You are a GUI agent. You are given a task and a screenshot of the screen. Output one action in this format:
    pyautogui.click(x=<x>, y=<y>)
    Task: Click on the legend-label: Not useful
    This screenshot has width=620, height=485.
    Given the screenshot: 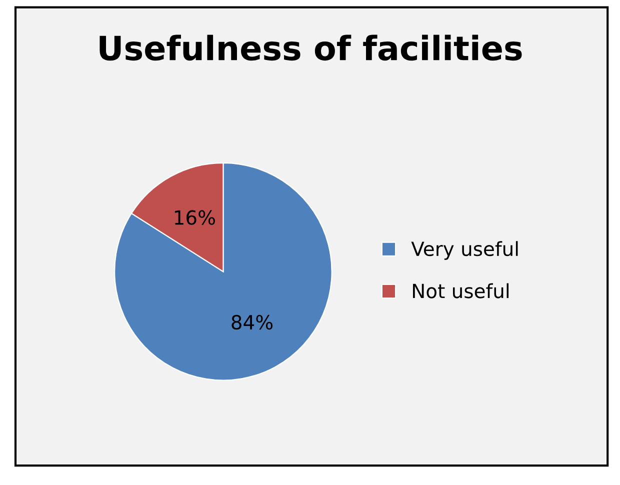 What is the action you would take?
    pyautogui.click(x=461, y=290)
    